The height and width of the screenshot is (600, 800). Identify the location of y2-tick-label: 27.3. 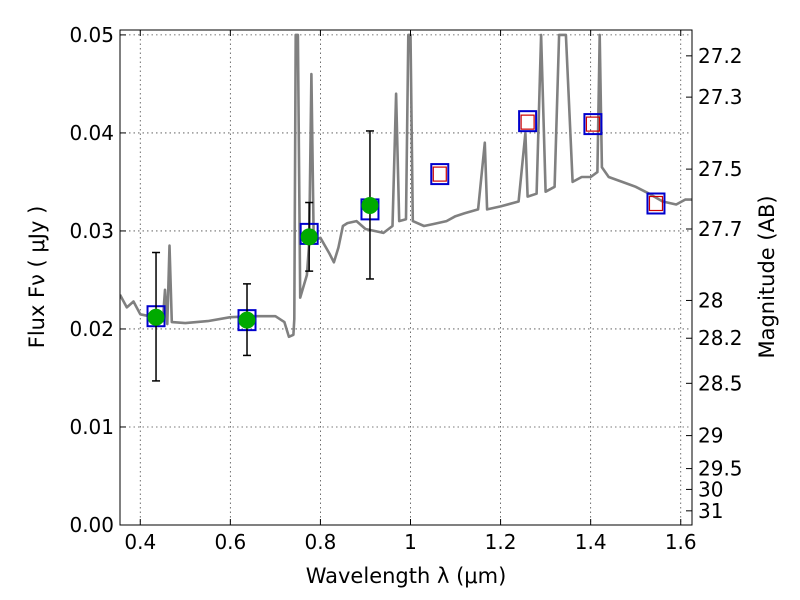
(720, 97).